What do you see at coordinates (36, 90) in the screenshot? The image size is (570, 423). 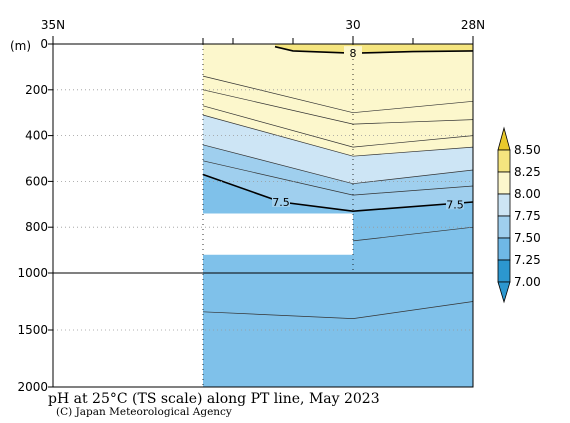 I see `y-tick-label: 200` at bounding box center [36, 90].